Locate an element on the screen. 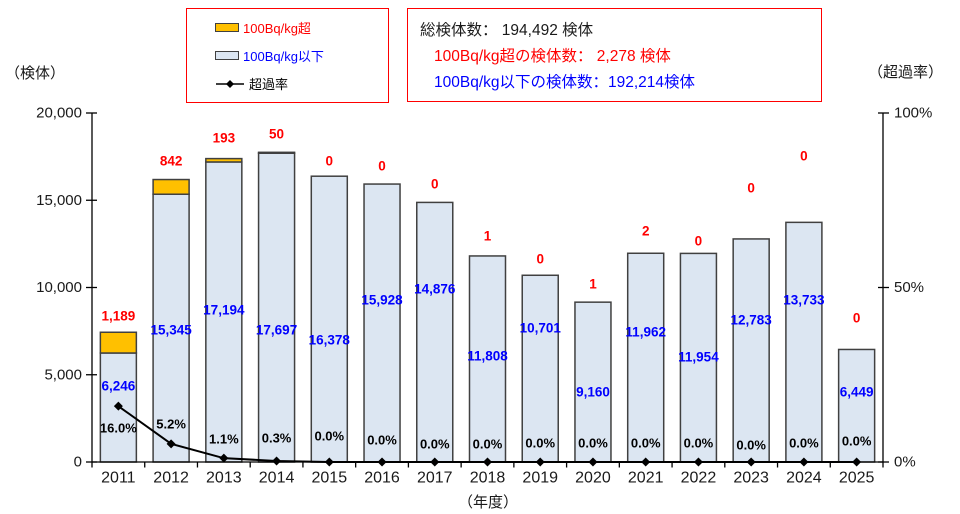 The image size is (960, 514). exceedance-marker-2024 is located at coordinates (804, 462).